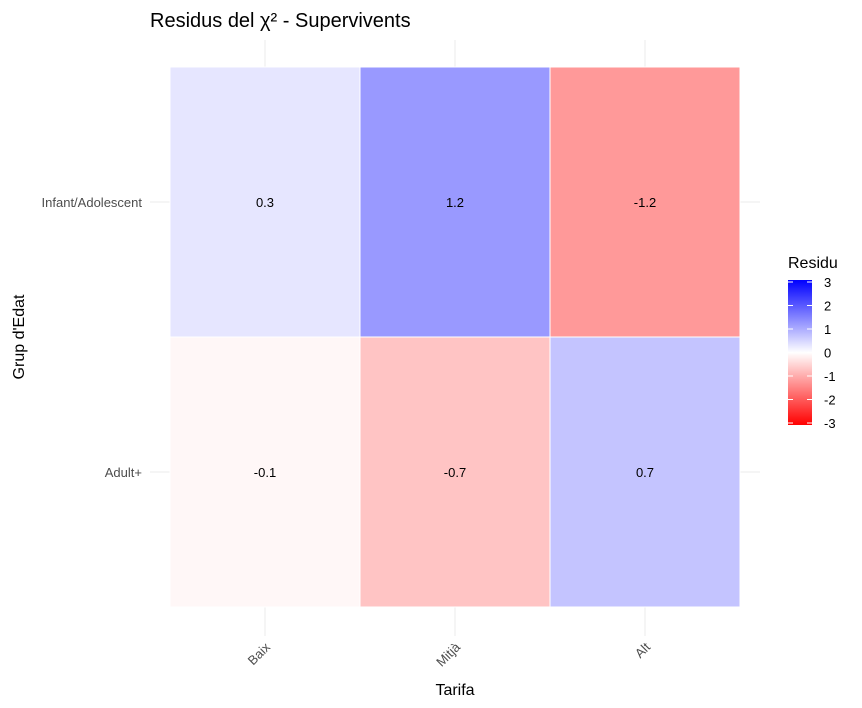 Image resolution: width=862 pixels, height=708 pixels. Describe the element at coordinates (643, 650) in the screenshot. I see `x-tick-label: Alt` at that location.